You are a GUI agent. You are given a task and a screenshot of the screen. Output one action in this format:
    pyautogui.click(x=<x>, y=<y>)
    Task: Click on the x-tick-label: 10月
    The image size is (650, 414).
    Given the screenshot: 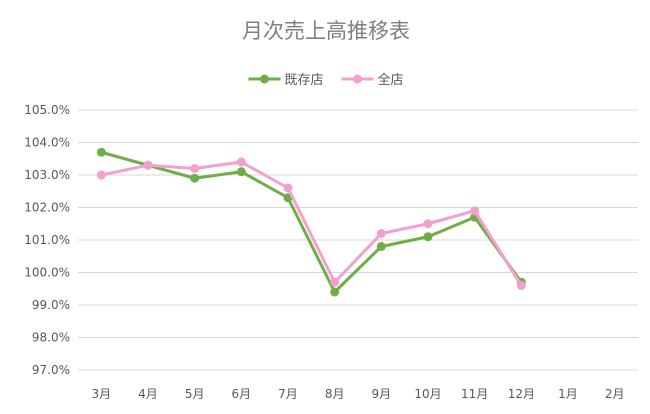 What is the action you would take?
    pyautogui.click(x=427, y=394)
    